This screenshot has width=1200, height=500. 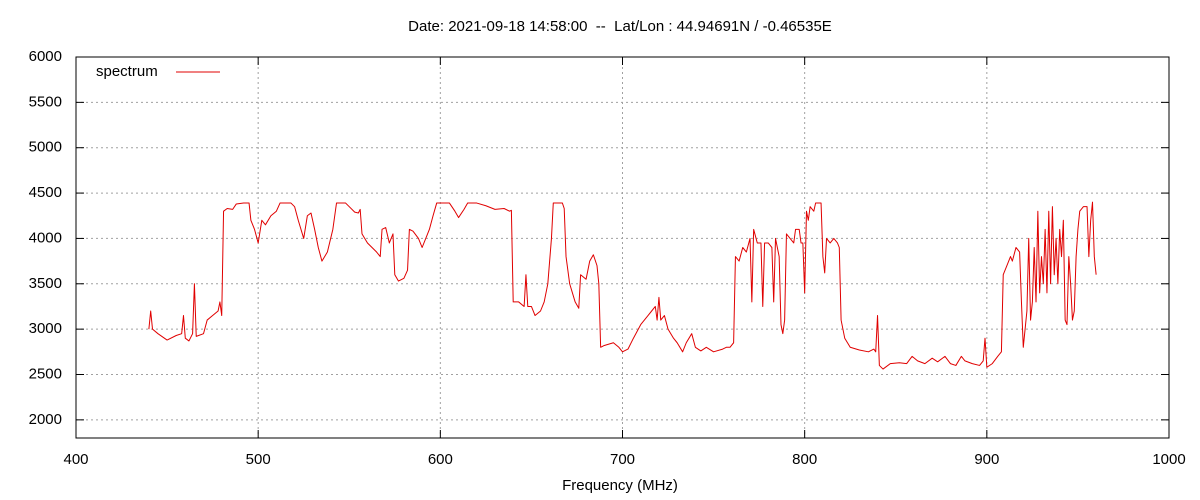 I want to click on x-tick-label: 900, so click(x=986, y=459).